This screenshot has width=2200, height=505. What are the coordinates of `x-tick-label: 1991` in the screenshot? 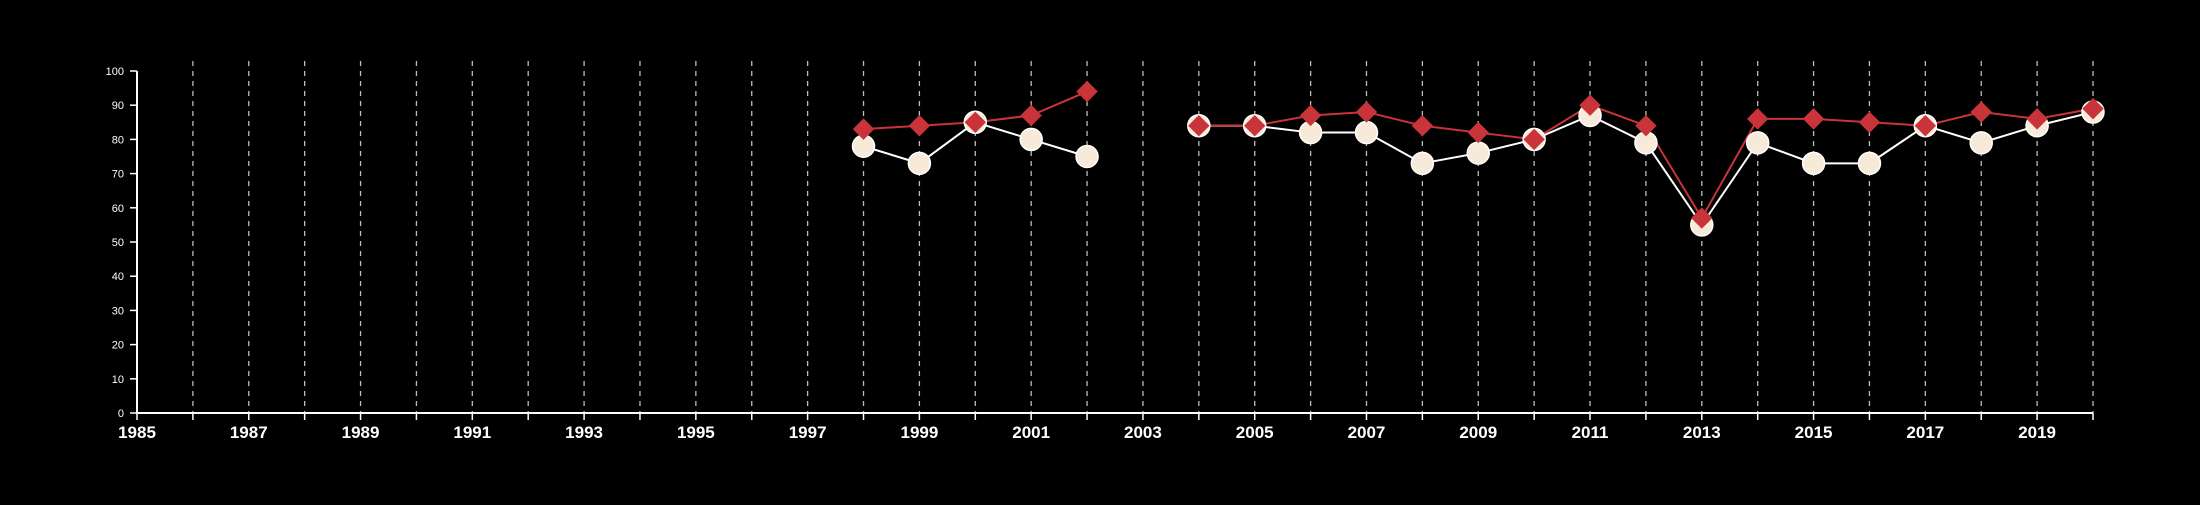 It's located at (472, 432).